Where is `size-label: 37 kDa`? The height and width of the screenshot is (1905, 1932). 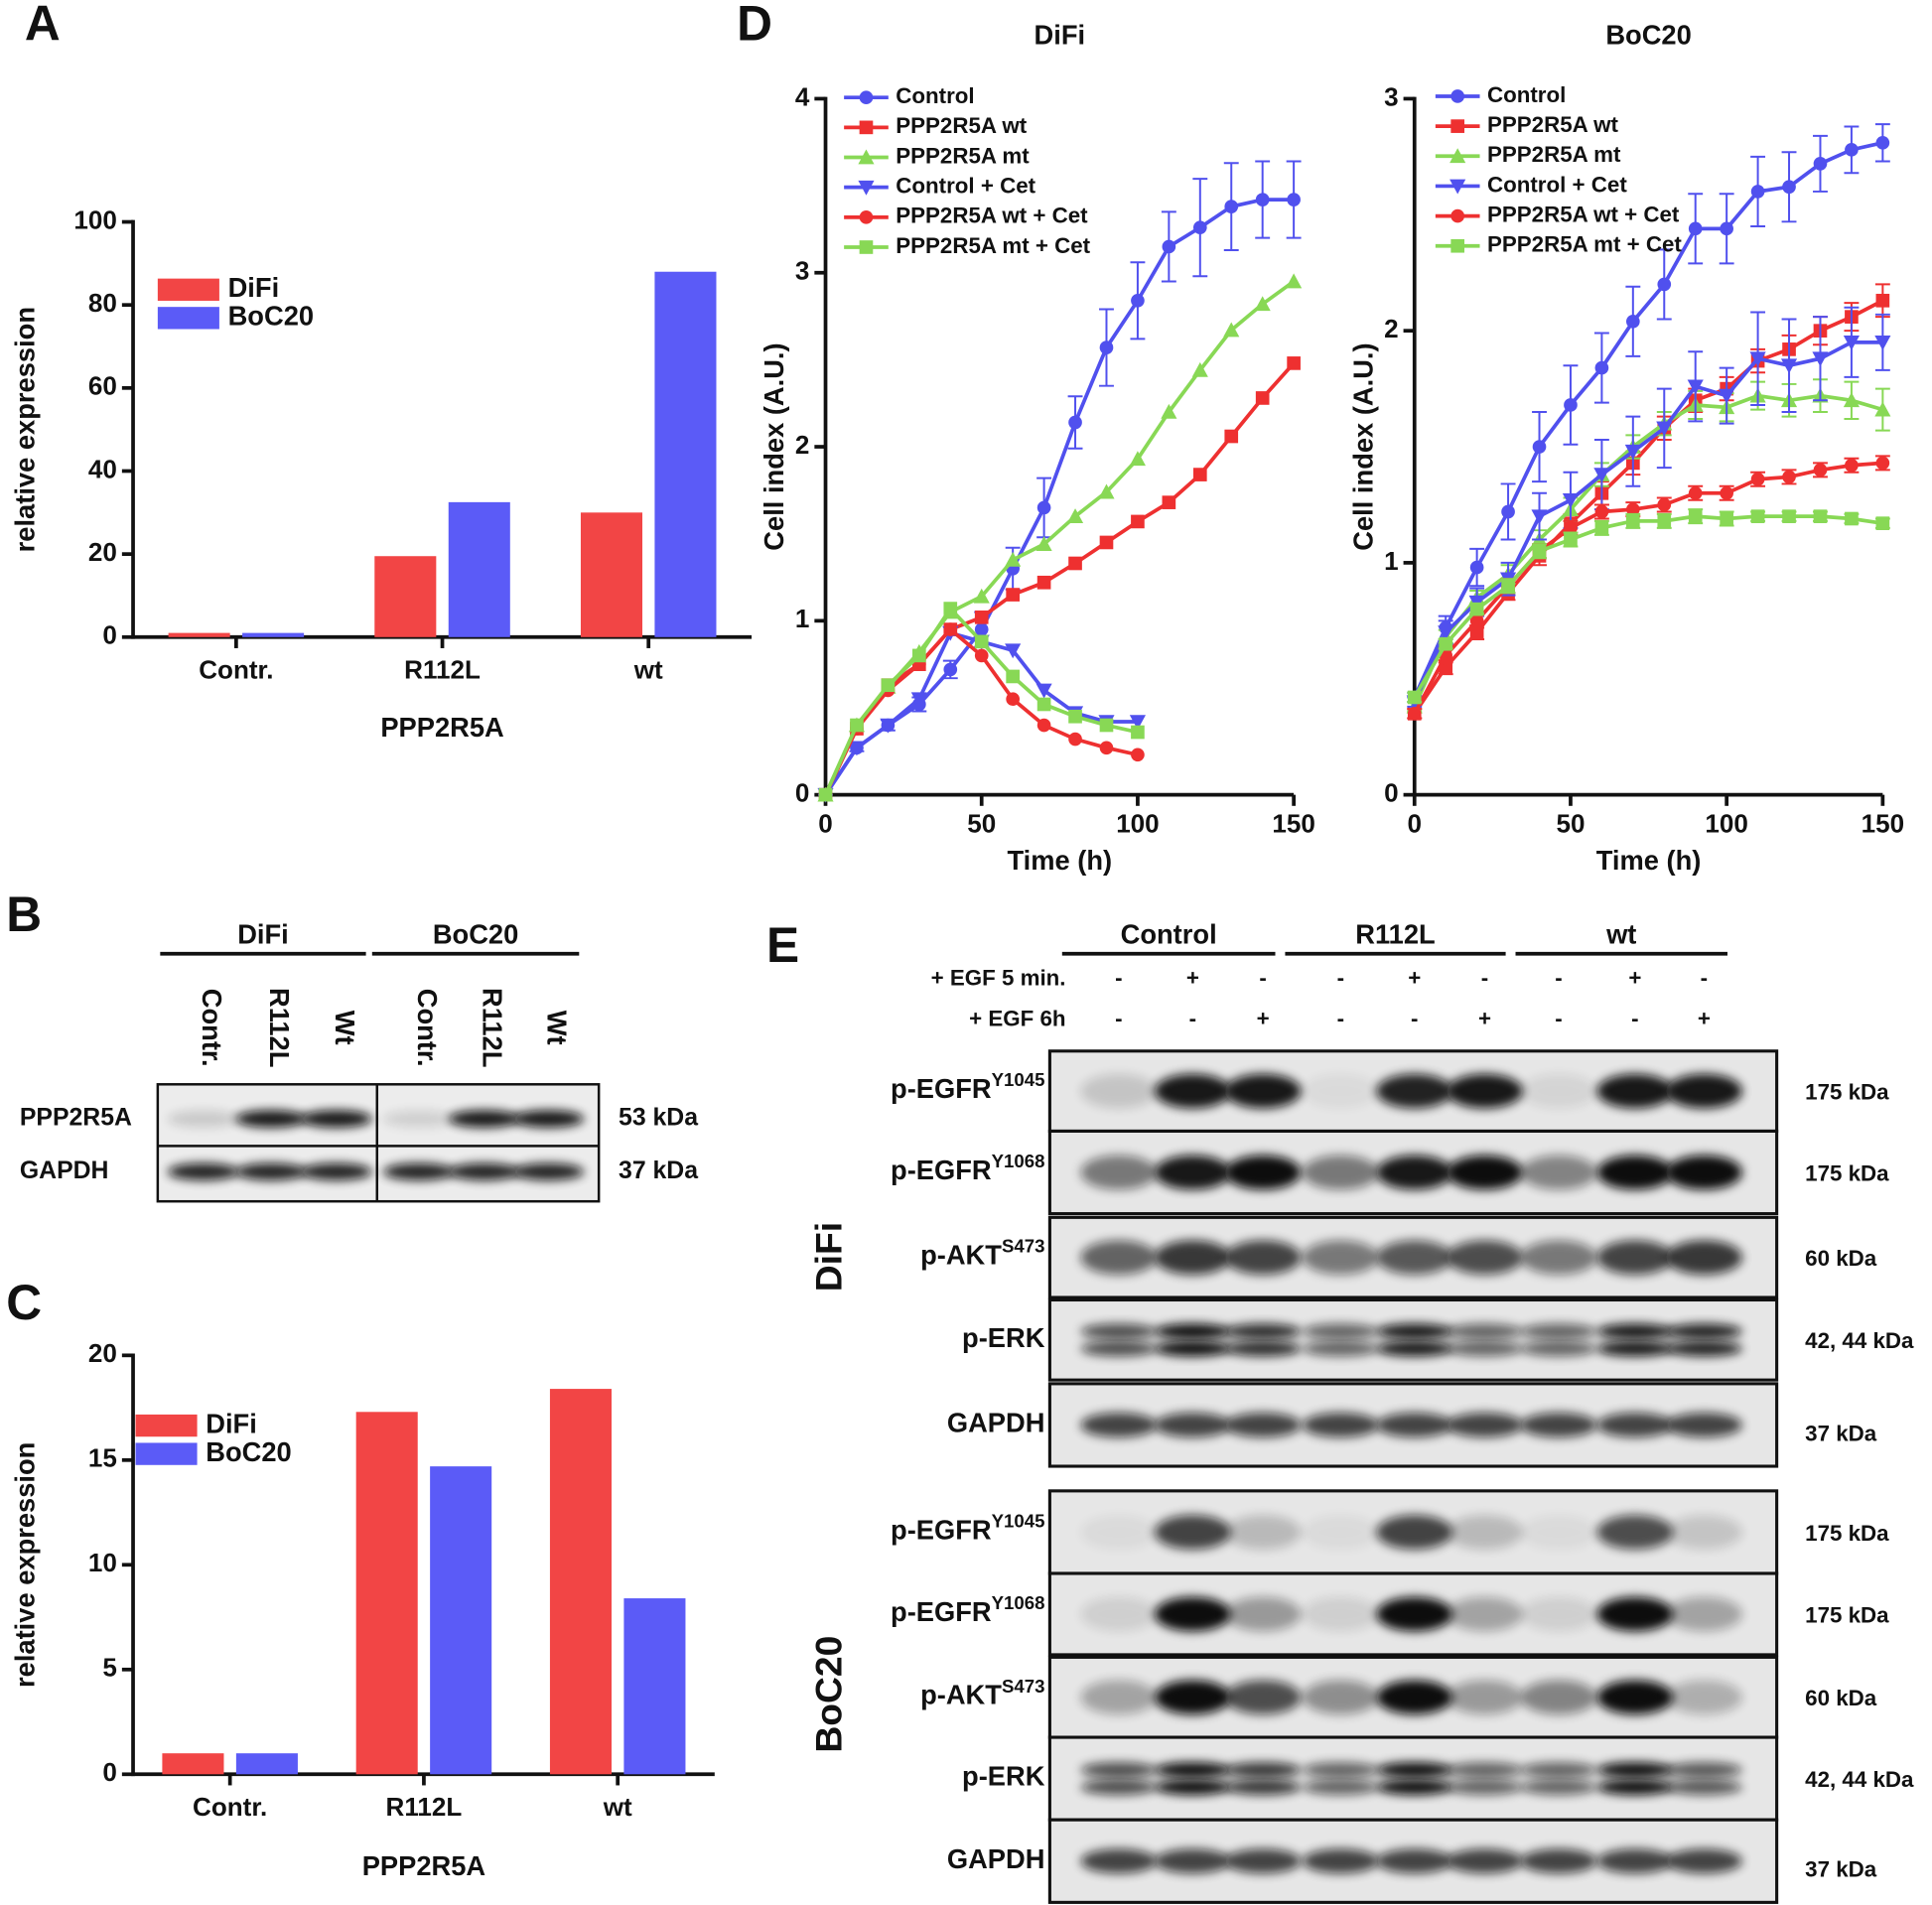
size-label: 37 kDa is located at coordinates (1841, 1433).